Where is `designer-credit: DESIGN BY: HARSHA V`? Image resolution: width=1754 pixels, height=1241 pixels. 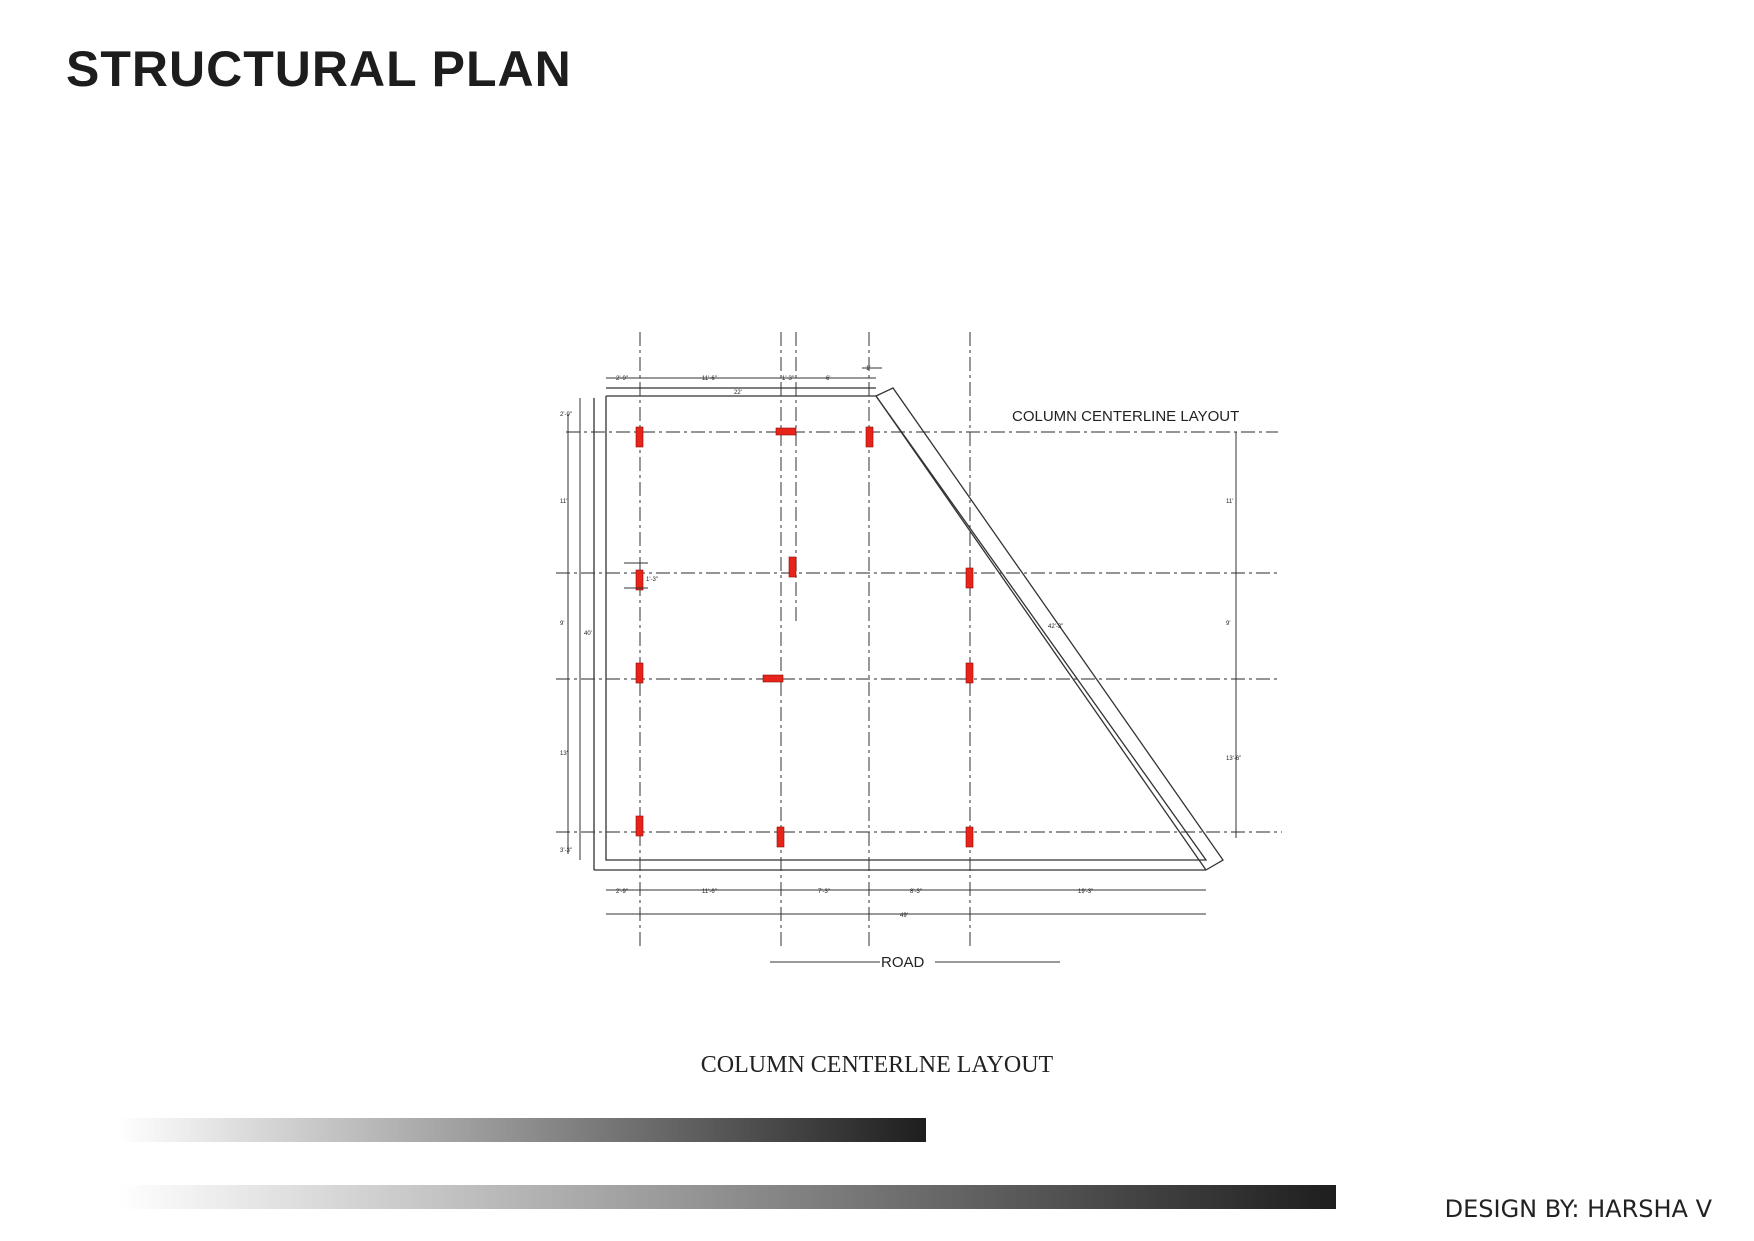 designer-credit: DESIGN BY: HARSHA V is located at coordinates (1578, 1209).